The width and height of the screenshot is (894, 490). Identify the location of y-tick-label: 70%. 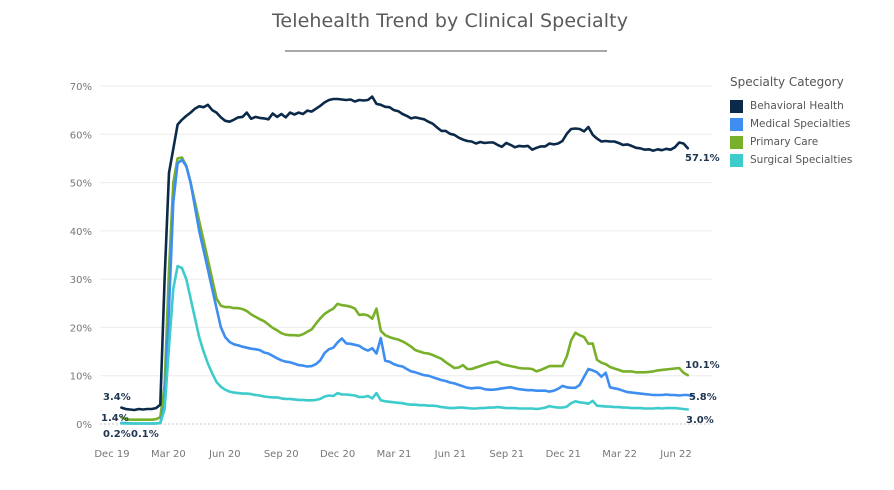
(81, 87).